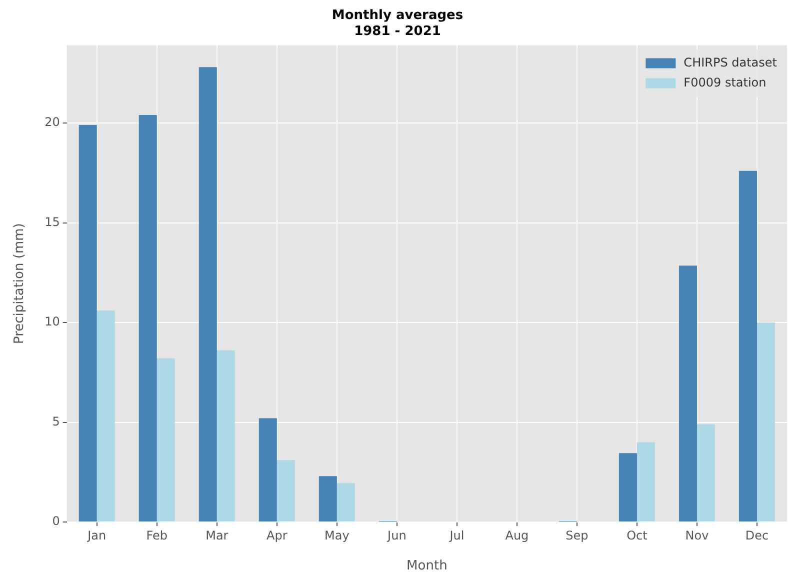  What do you see at coordinates (427, 566) in the screenshot?
I see `x-axis-title: Month` at bounding box center [427, 566].